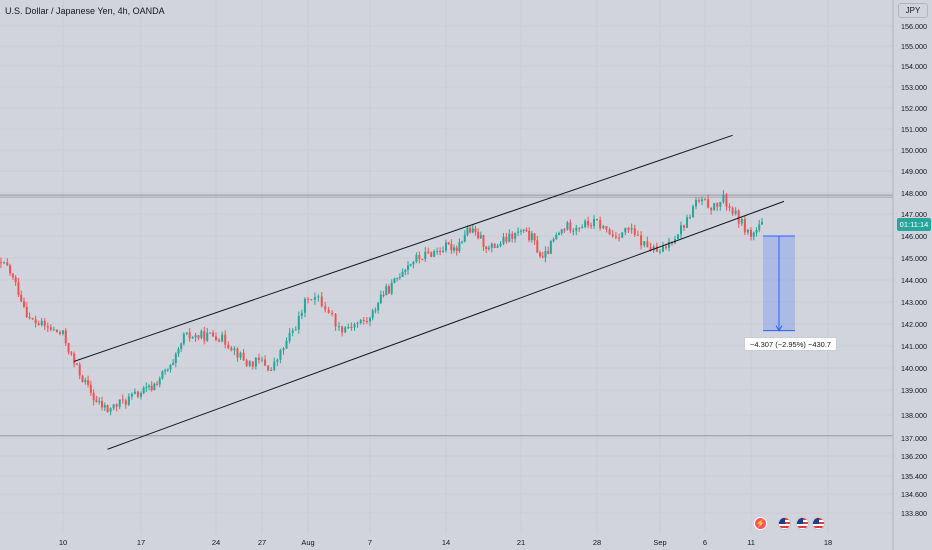 Image resolution: width=932 pixels, height=550 pixels. Describe the element at coordinates (760, 523) in the screenshot. I see `lightning-icon: ⚡` at that location.